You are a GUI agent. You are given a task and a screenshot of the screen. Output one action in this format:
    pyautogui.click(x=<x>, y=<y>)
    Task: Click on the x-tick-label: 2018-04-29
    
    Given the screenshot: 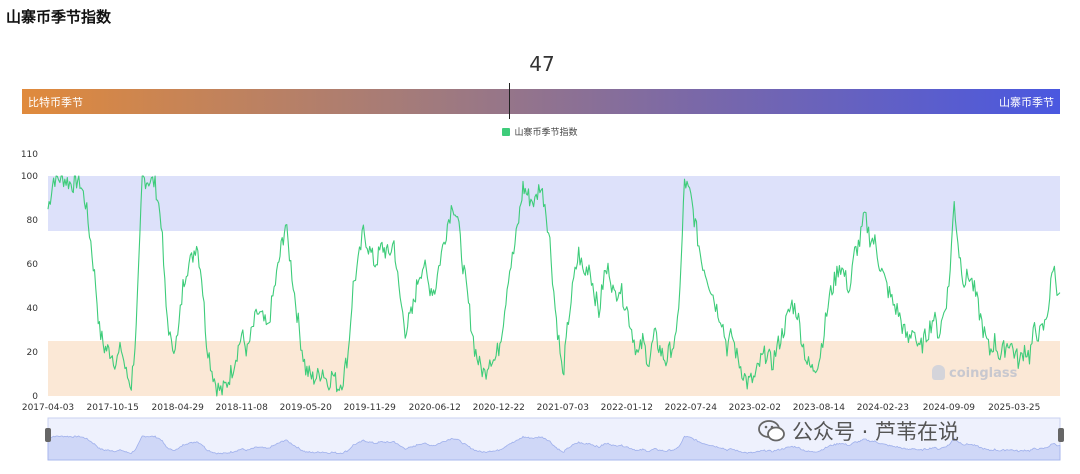 What is the action you would take?
    pyautogui.click(x=178, y=408)
    